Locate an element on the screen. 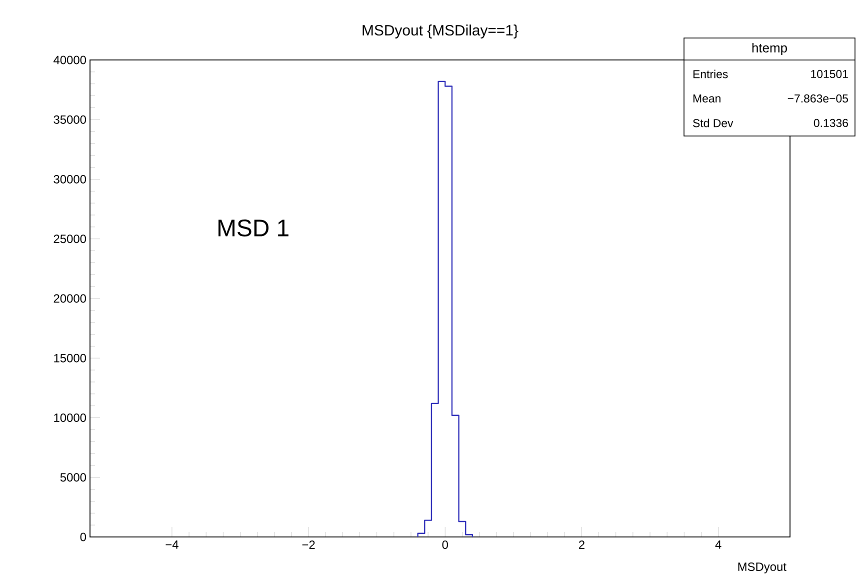  annotation: Entries is located at coordinates (710, 74).